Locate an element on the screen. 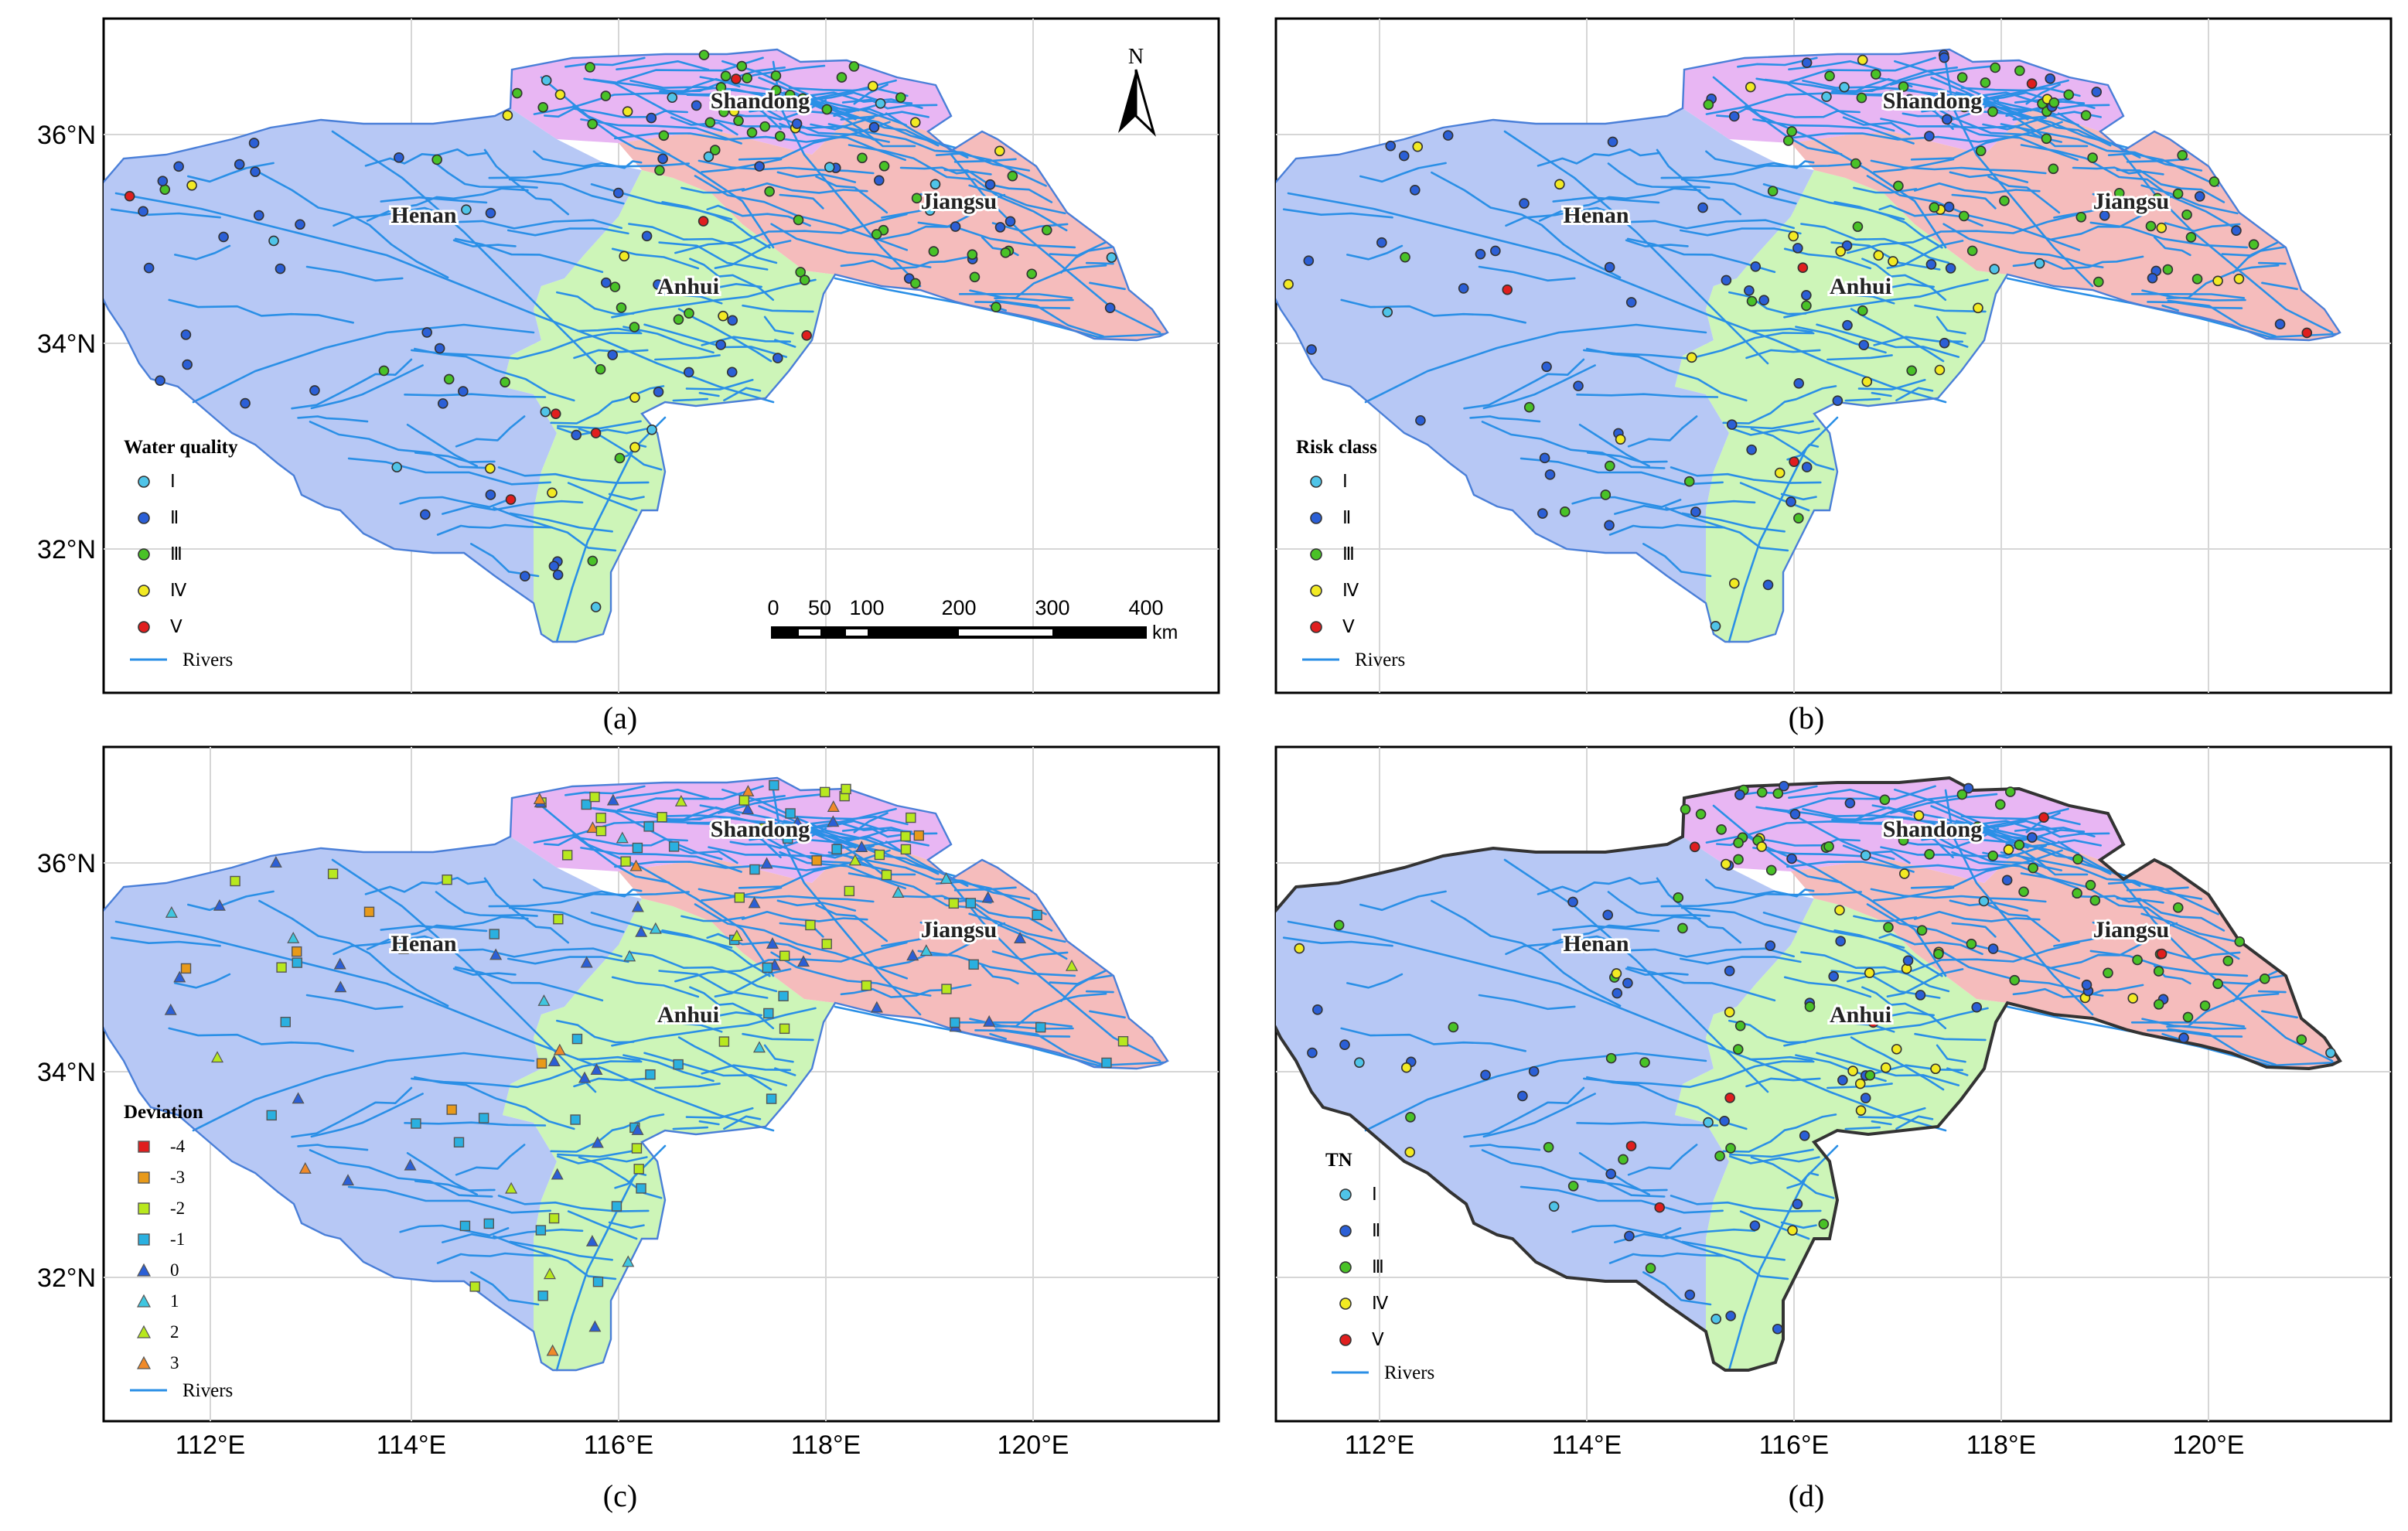 Image resolution: width=2408 pixels, height=1531 pixels. lon-label: 118°E is located at coordinates (2001, 1445).